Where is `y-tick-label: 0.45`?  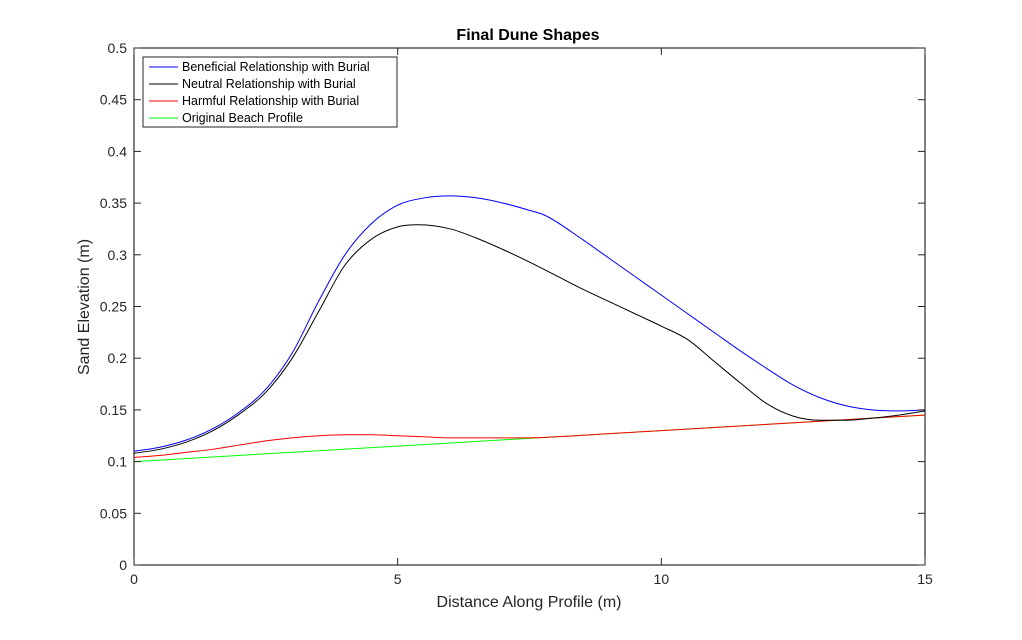
y-tick-label: 0.45 is located at coordinates (113, 100).